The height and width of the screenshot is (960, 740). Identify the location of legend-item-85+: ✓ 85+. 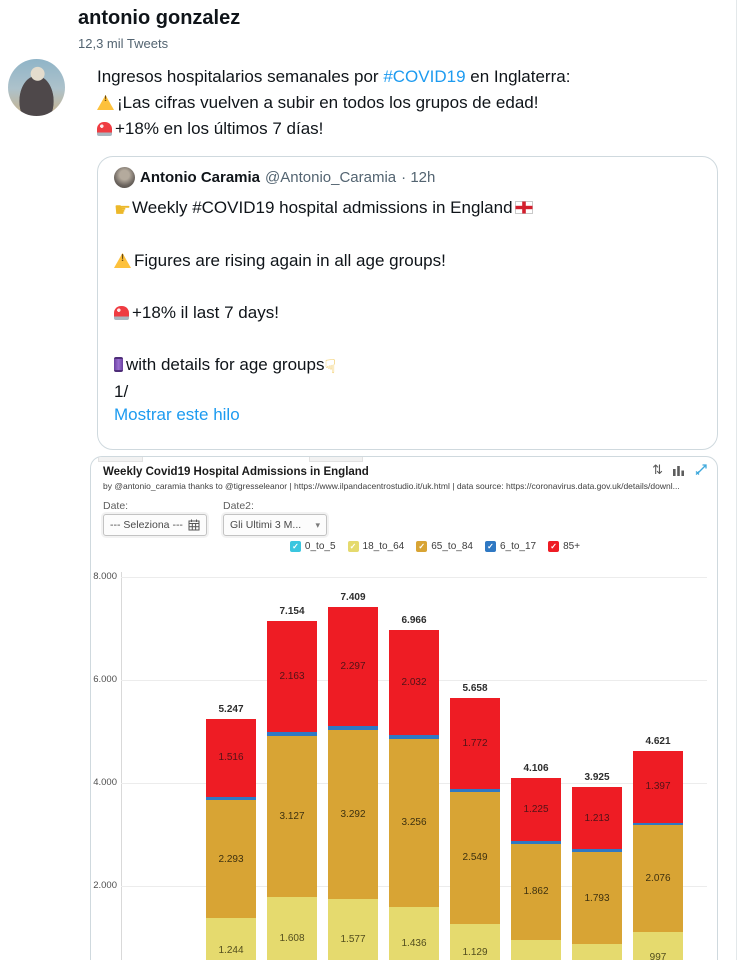
(564, 546).